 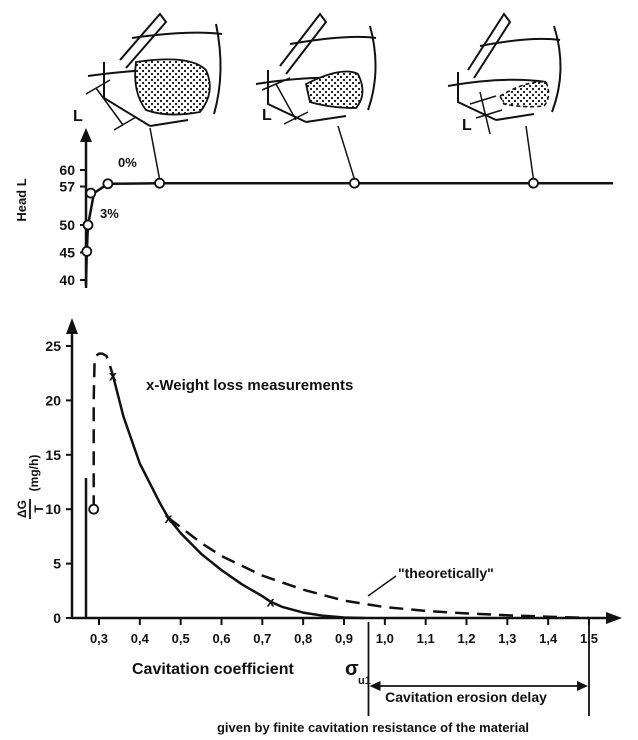 I want to click on blade-inset-1: L, so click(x=148, y=71).